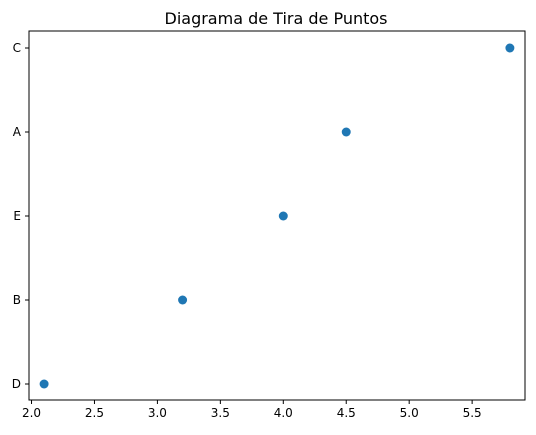 The image size is (536, 435). I want to click on y-tick-label: E, so click(17, 216).